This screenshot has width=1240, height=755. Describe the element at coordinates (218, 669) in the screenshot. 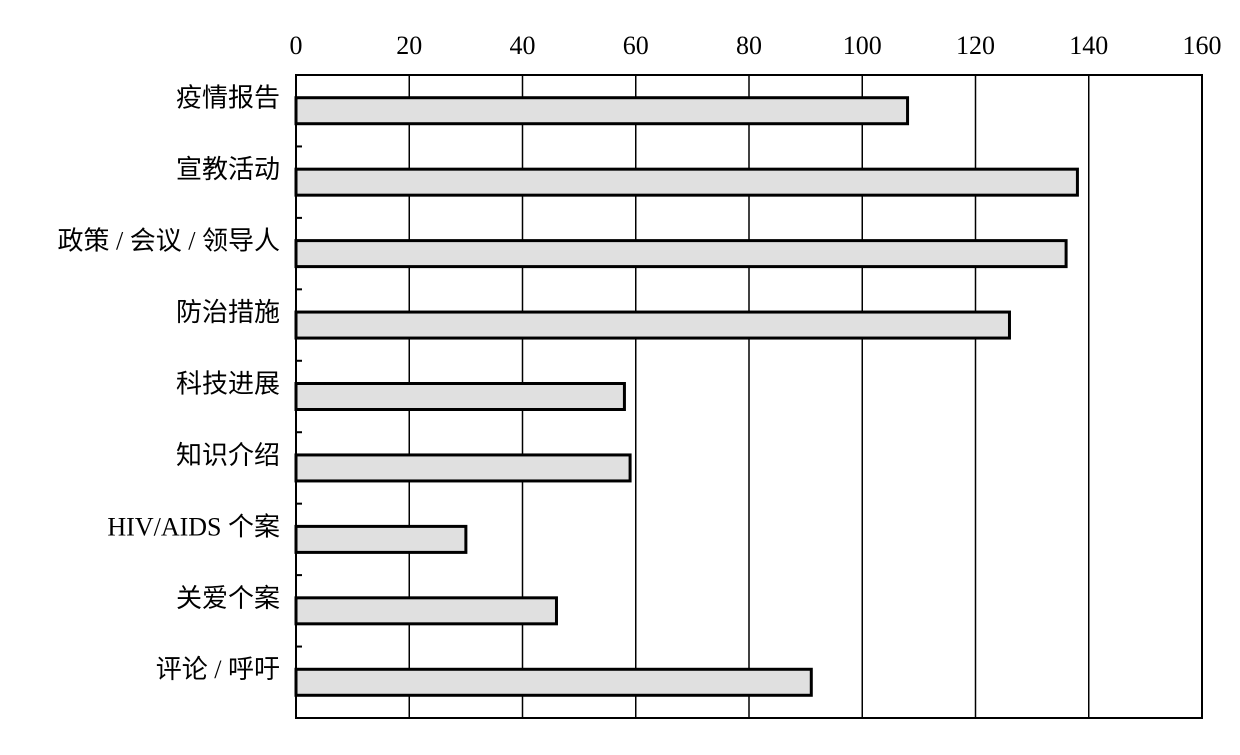

I see `y-tick-label: 评论 / 呼吁` at that location.